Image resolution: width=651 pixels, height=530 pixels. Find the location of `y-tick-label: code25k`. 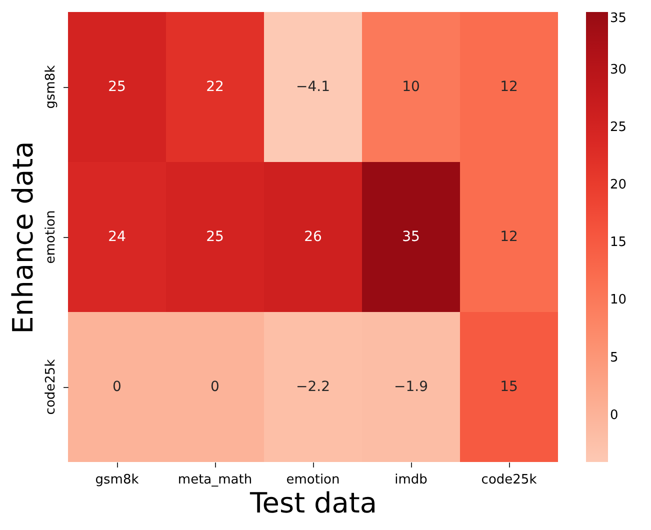

y-tick-label: code25k is located at coordinates (51, 386).